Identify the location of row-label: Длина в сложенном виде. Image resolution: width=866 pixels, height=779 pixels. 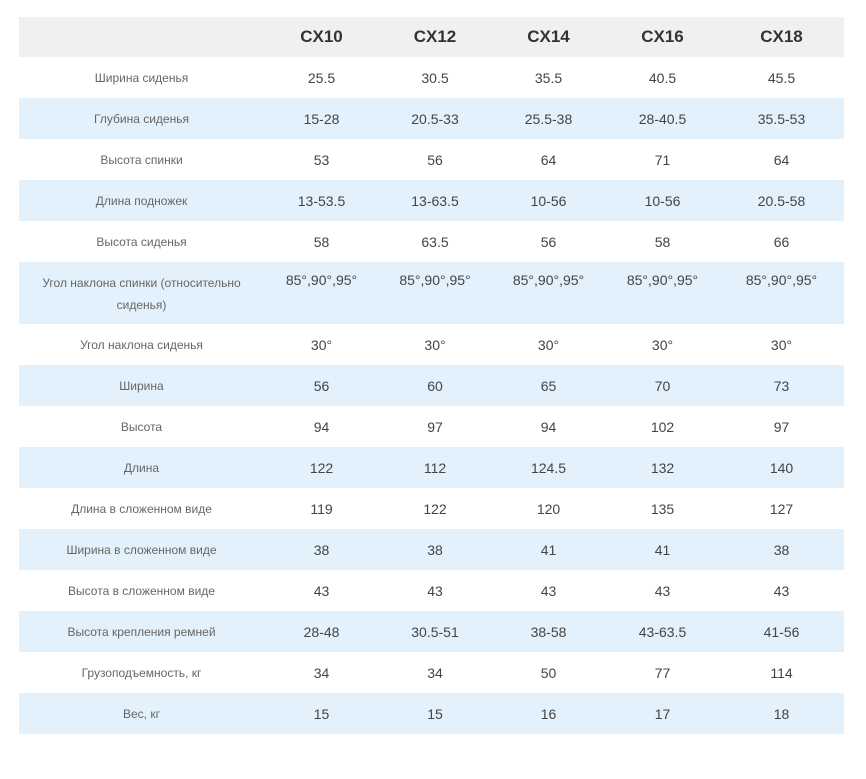
(141, 508).